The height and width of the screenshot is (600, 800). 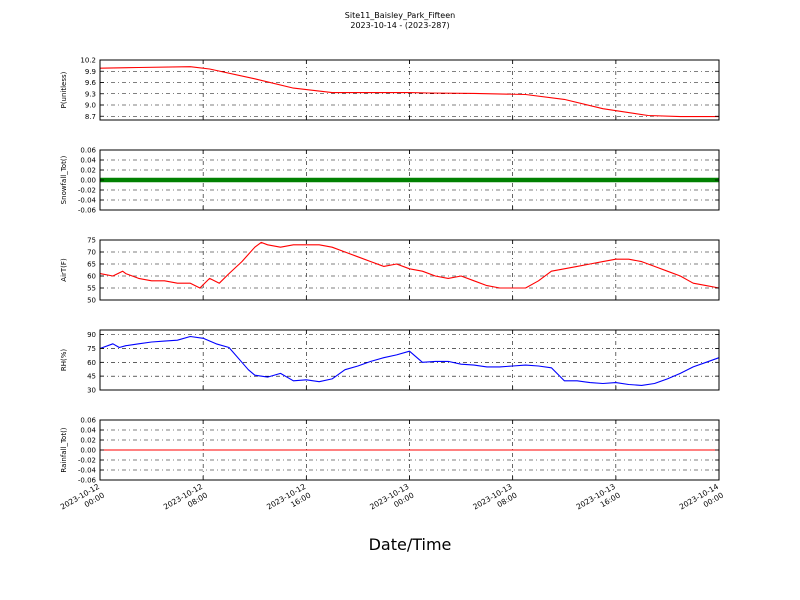 What do you see at coordinates (91, 289) in the screenshot?
I see `y-tick-label: 55` at bounding box center [91, 289].